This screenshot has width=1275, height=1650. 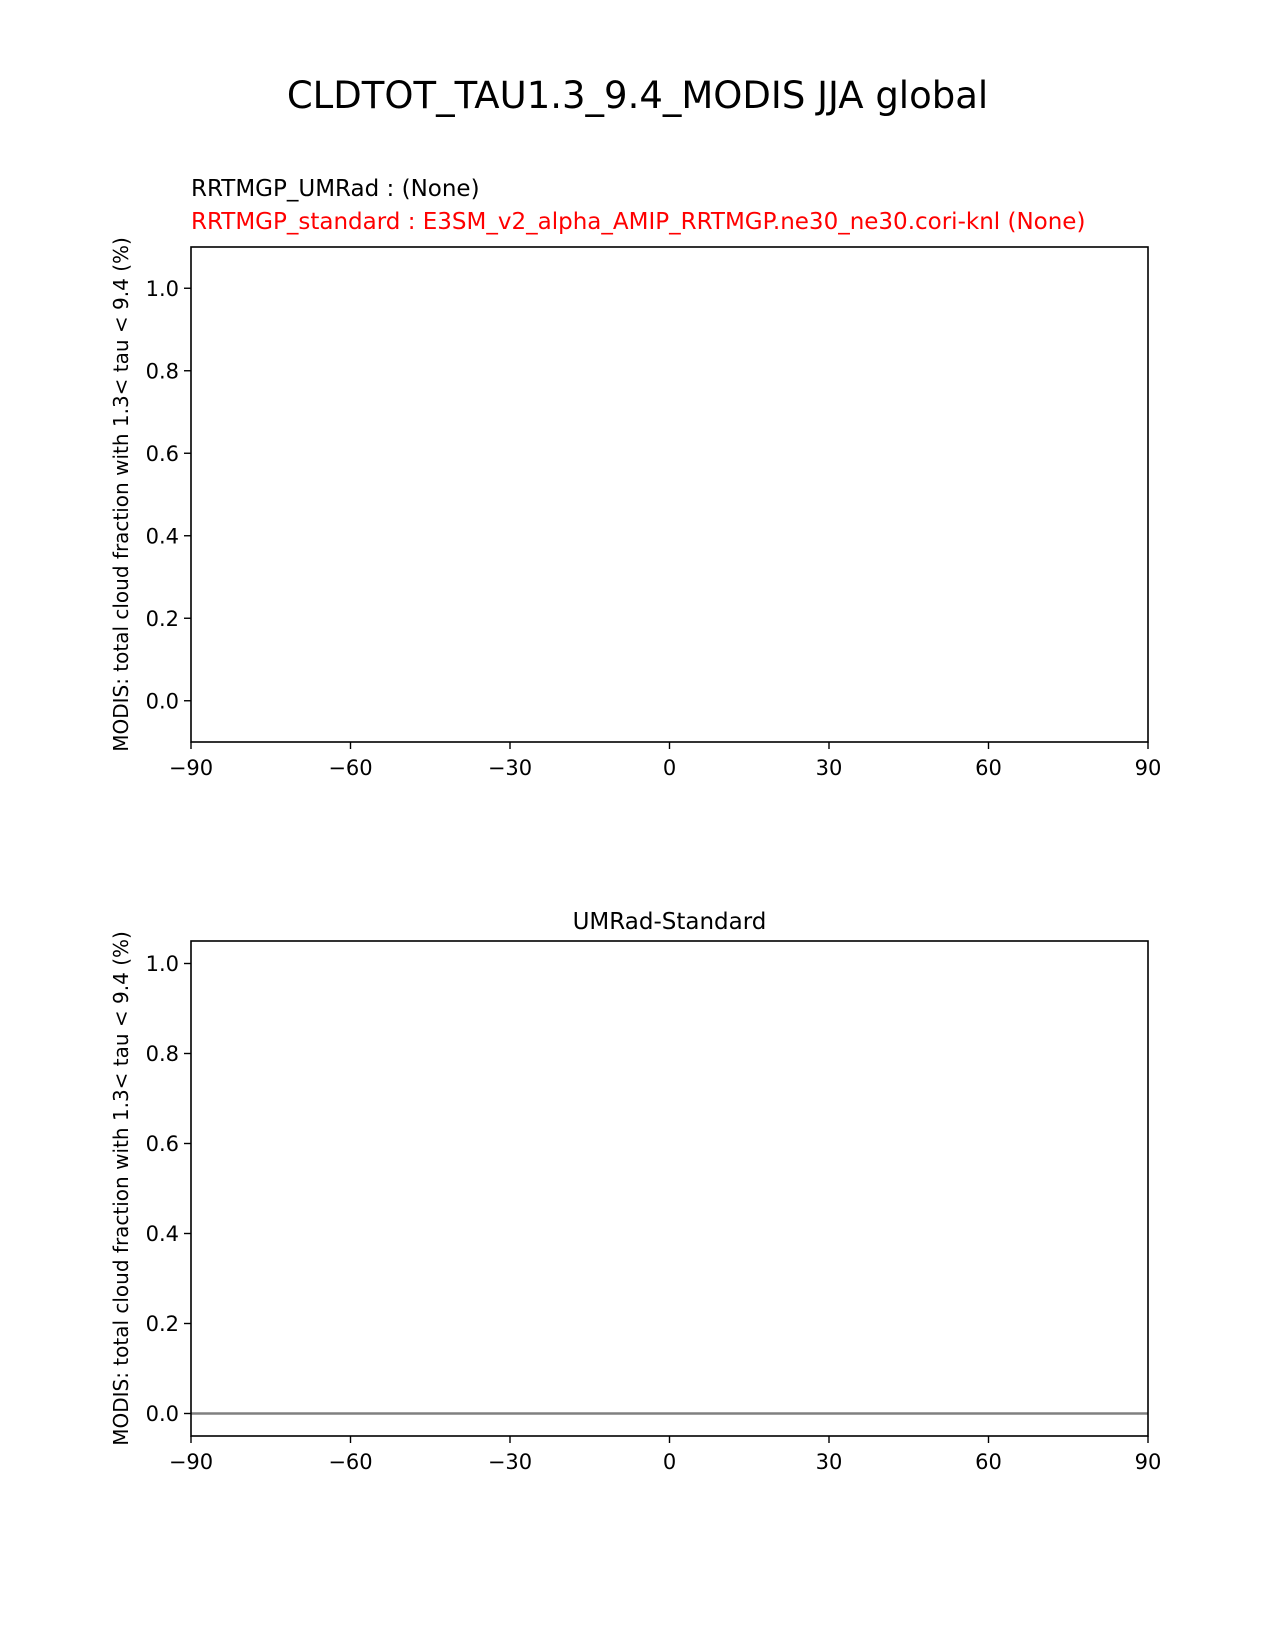 I want to click on panel-title: UMRad-Standard, so click(x=670, y=922).